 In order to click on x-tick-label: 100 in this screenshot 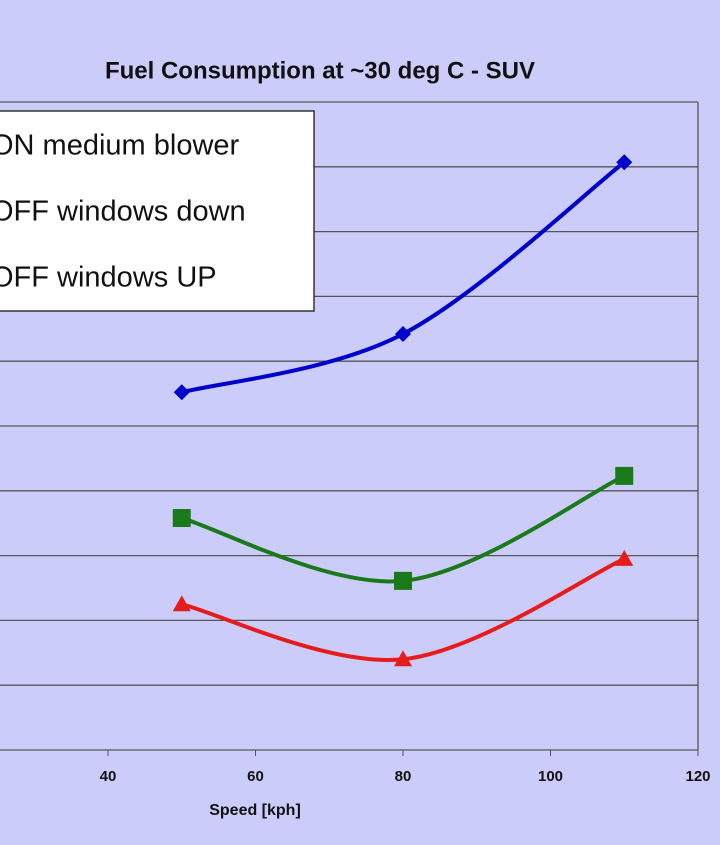, I will do `click(550, 776)`.